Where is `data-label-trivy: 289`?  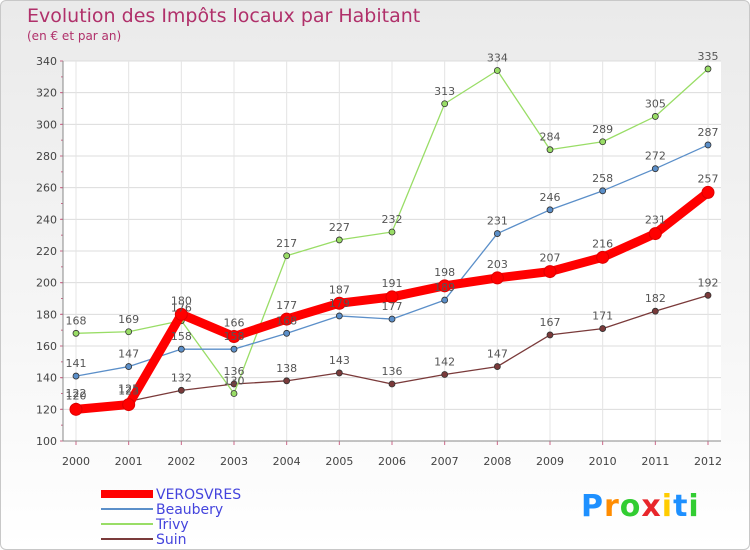
data-label-trivy: 289 is located at coordinates (602, 129).